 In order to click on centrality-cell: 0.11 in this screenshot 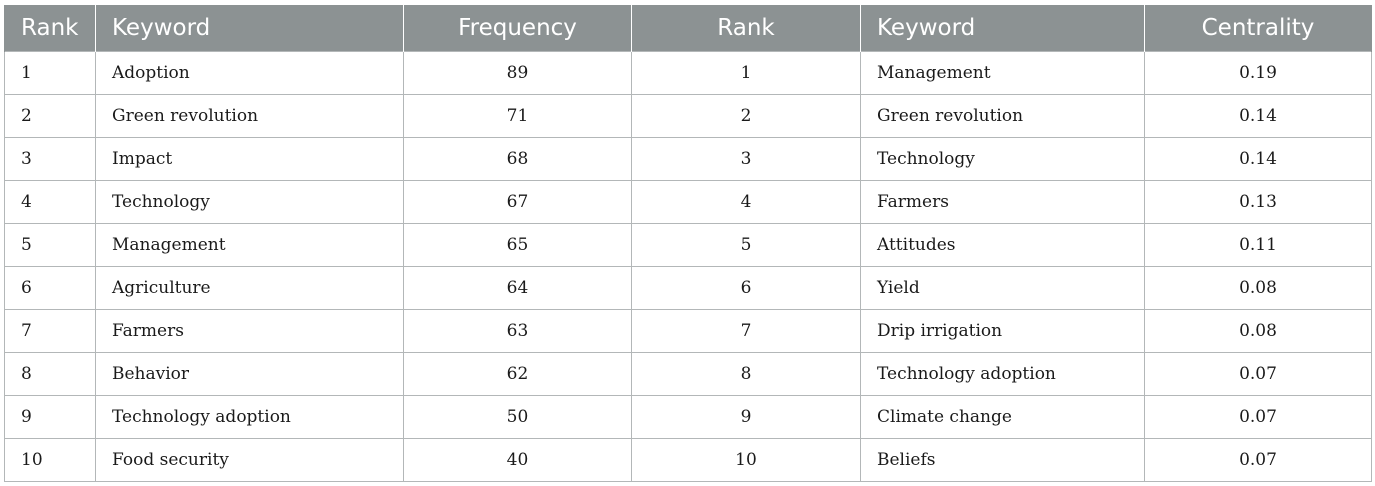, I will do `click(1258, 245)`.